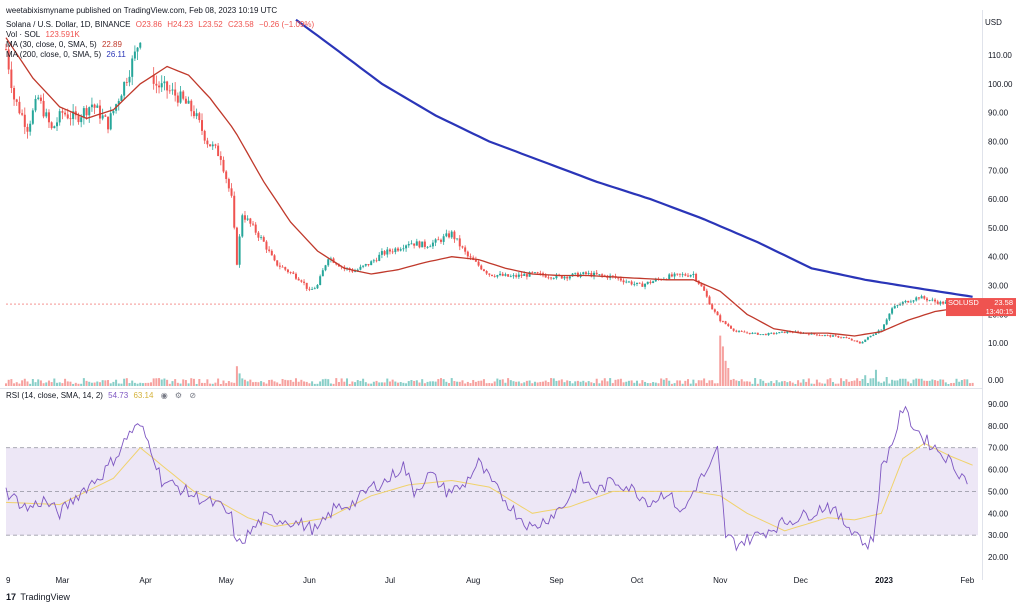  Describe the element at coordinates (193, 395) in the screenshot. I see `close-icon: ⊘` at that location.